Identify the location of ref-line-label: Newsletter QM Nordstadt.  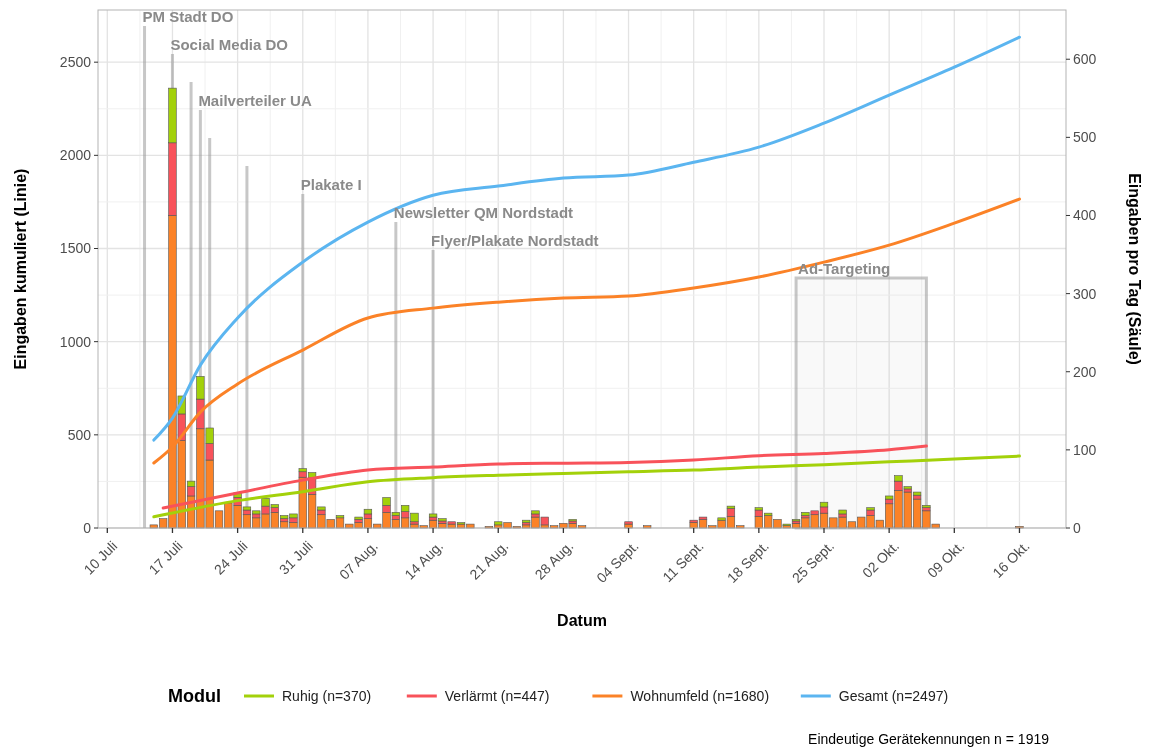
(483, 212).